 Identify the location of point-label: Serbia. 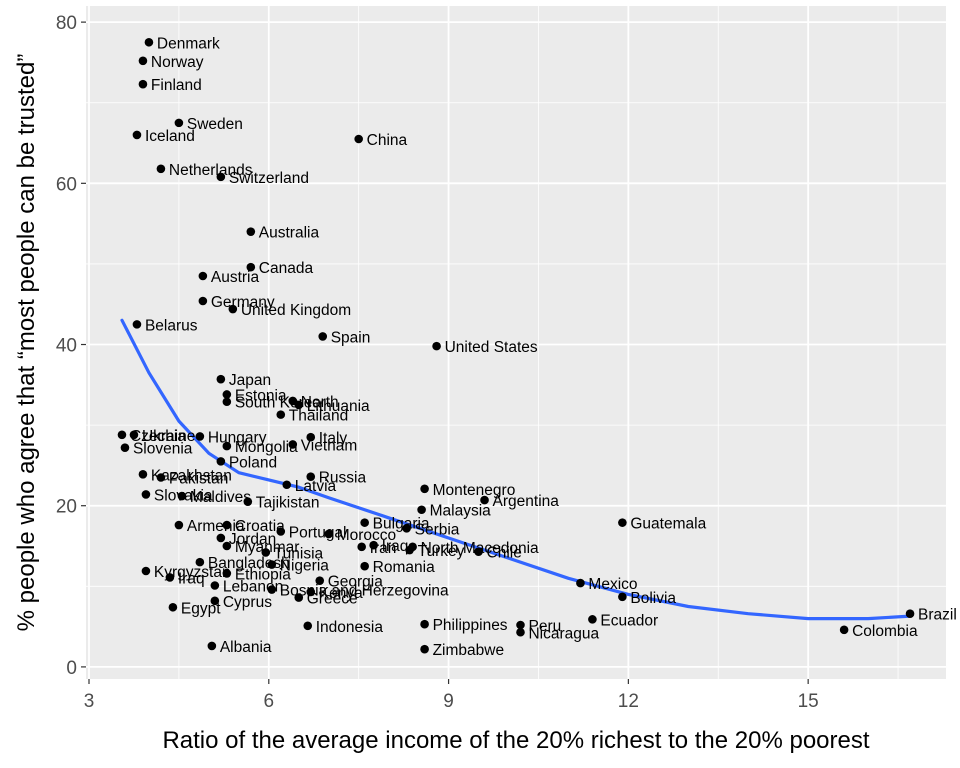
(437, 529).